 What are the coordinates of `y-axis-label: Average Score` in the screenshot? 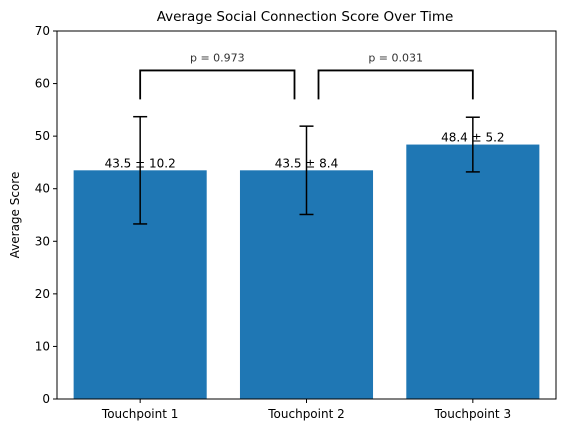 It's located at (15, 215).